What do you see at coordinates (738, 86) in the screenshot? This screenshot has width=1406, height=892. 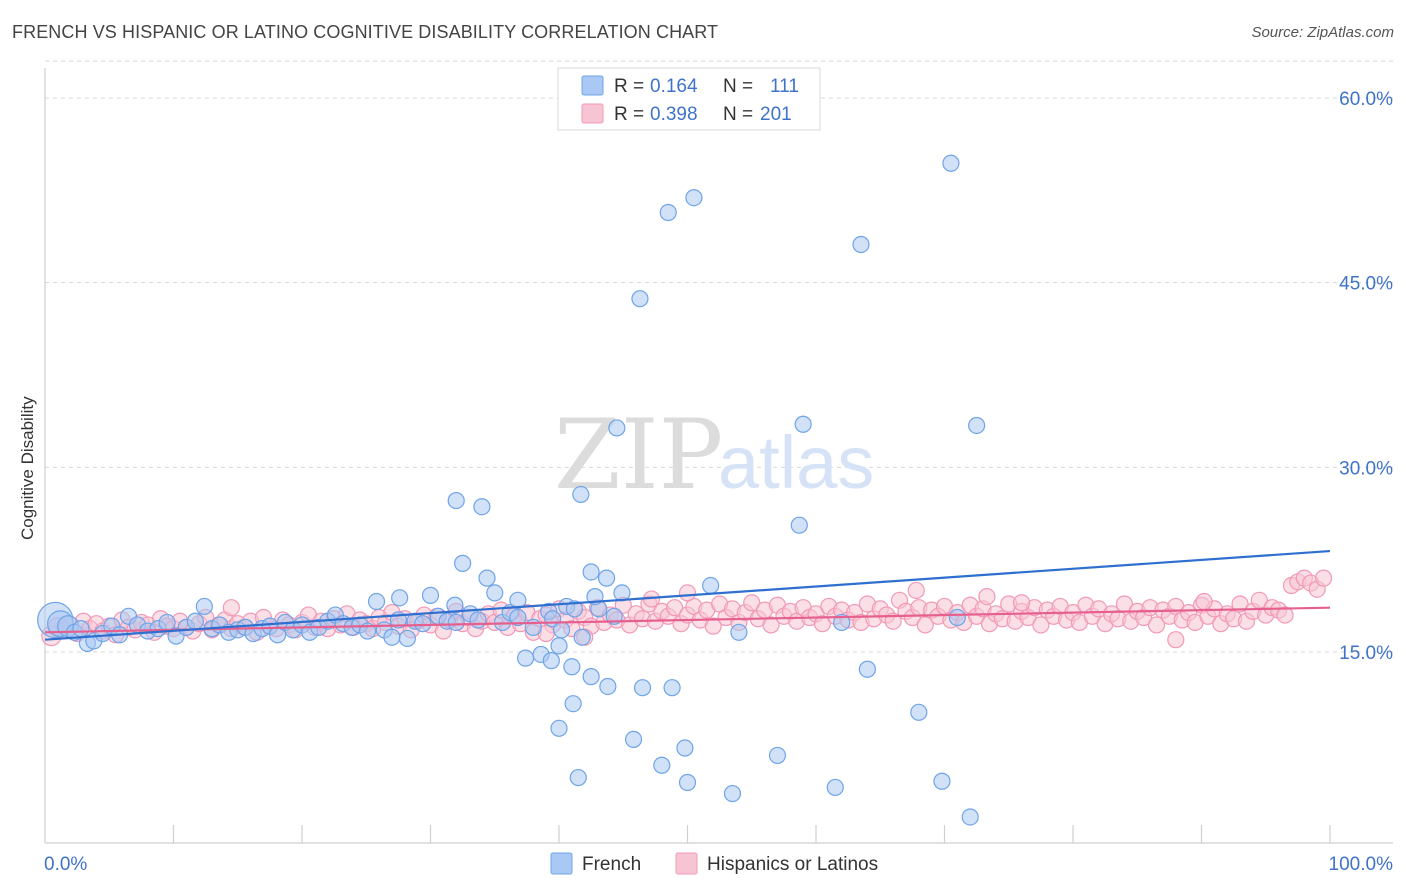 I see `french-n-label: N =` at bounding box center [738, 86].